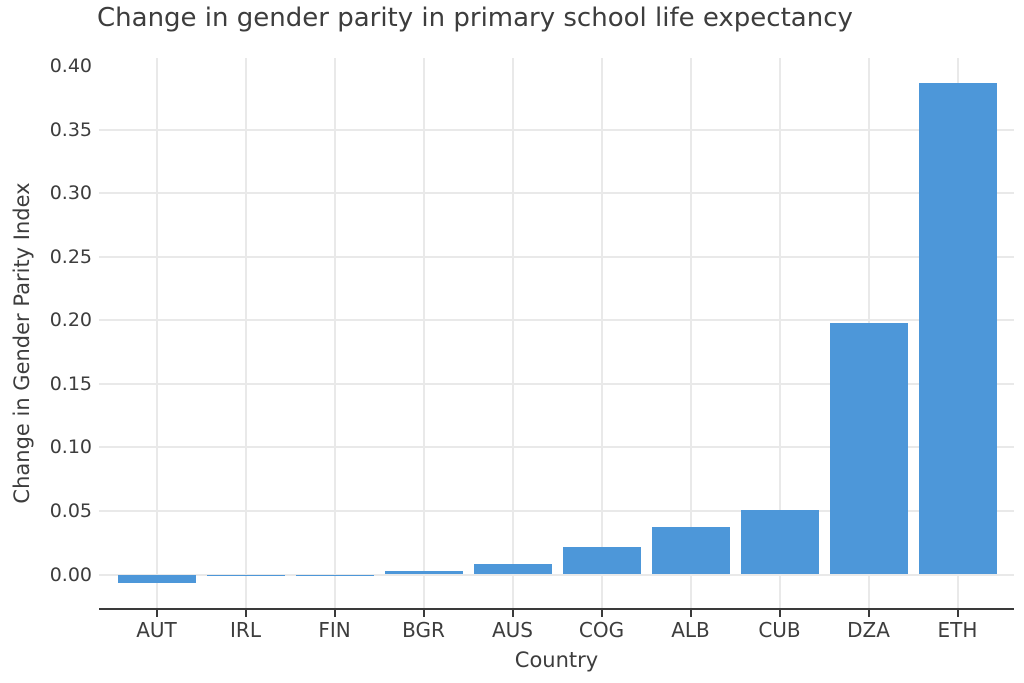  I want to click on x-tick-label-eth: ETH, so click(957, 630).